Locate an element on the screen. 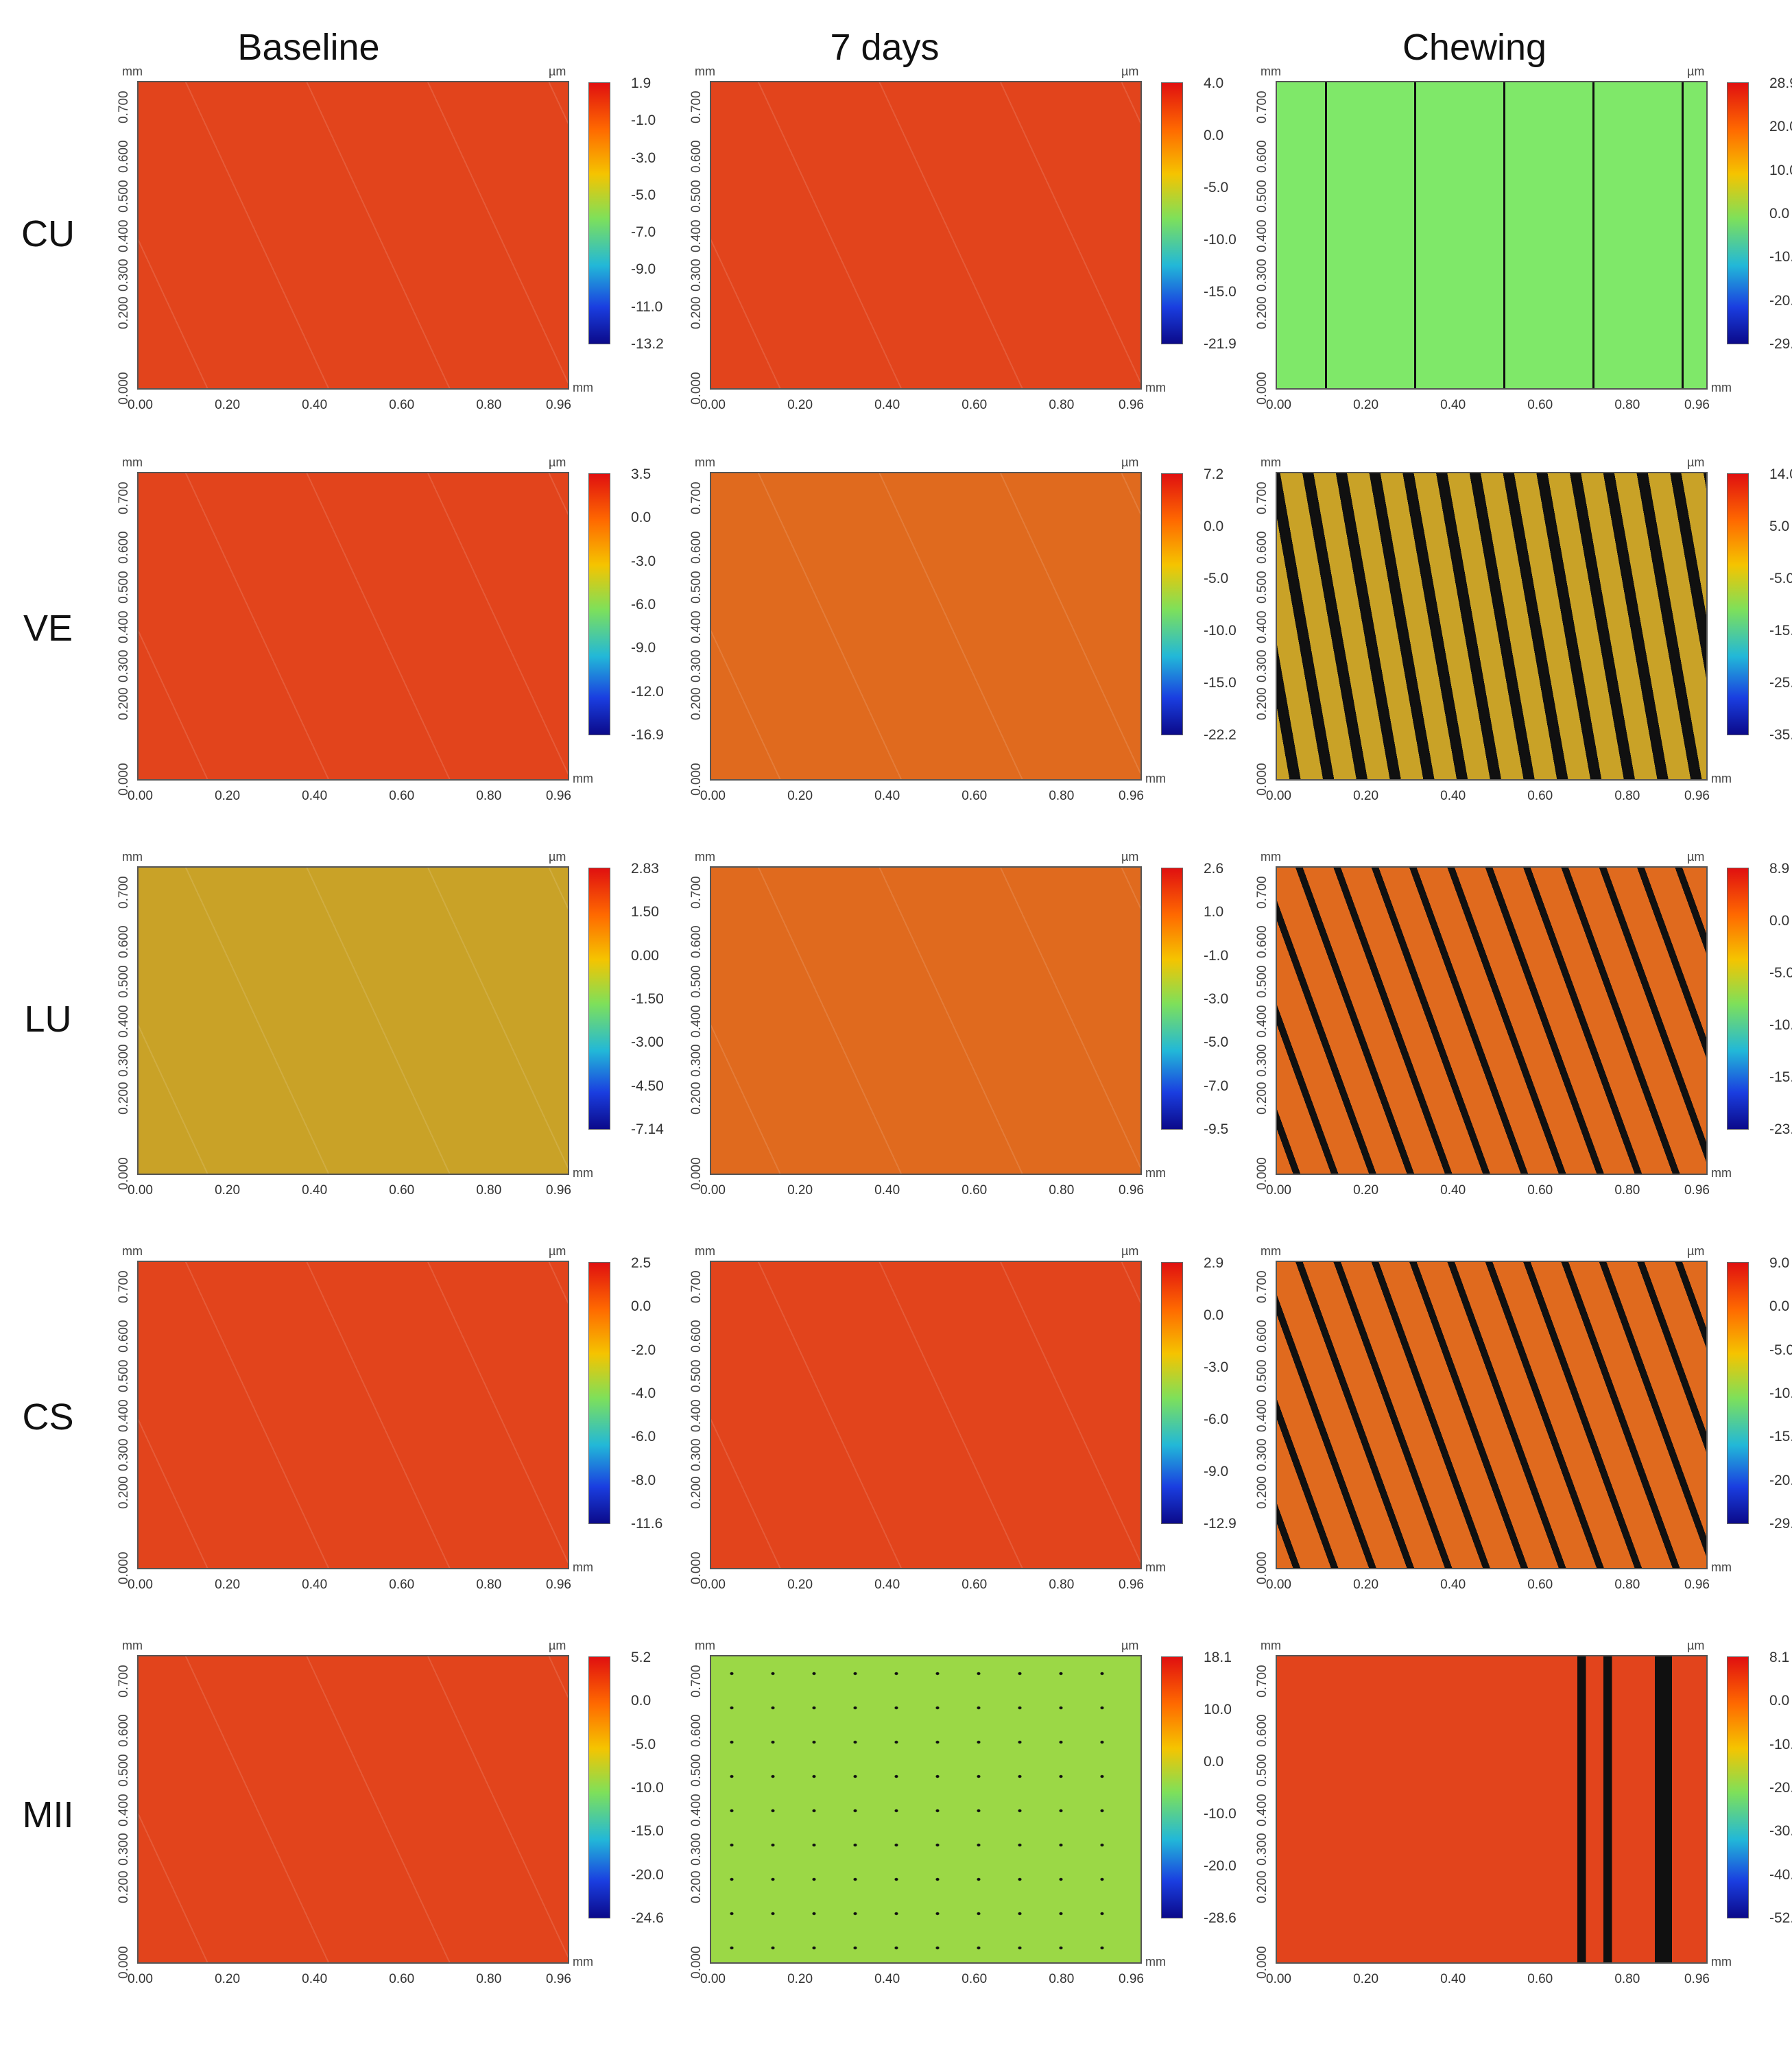  color-scale-label: -5.0 is located at coordinates (1780, 973).